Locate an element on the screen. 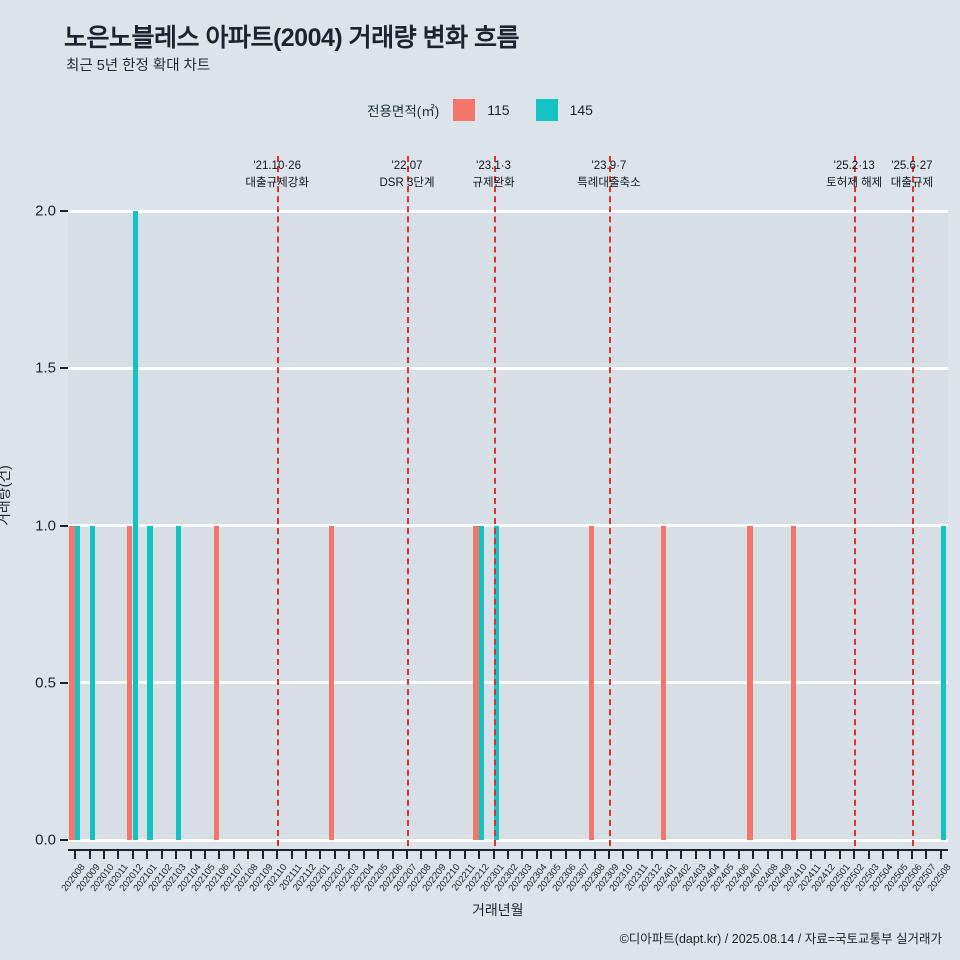  legend-item-145: 145 is located at coordinates (564, 110).